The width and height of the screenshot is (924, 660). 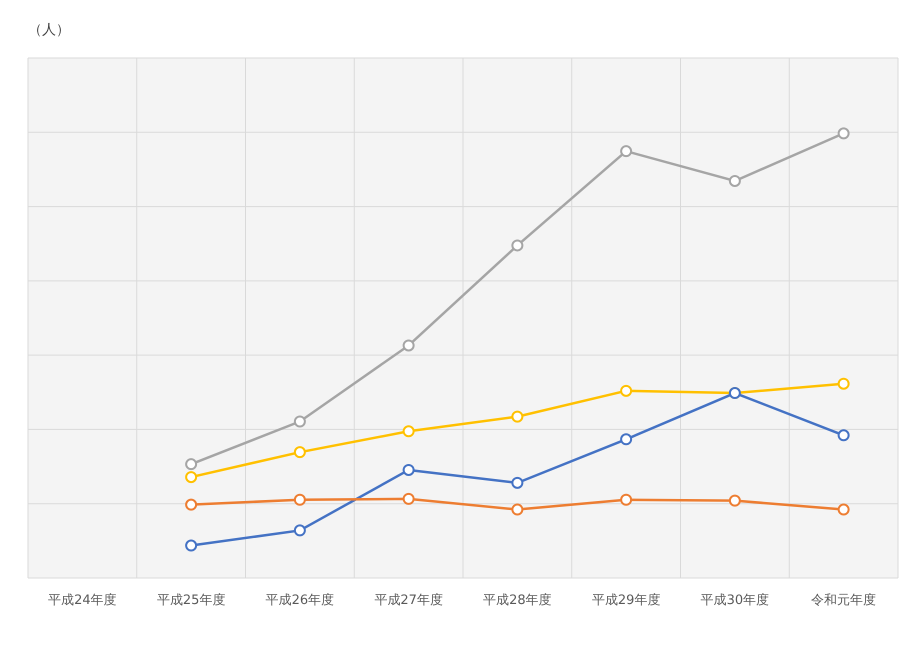 I want to click on x-tick-label: 平成26年度, so click(x=300, y=600).